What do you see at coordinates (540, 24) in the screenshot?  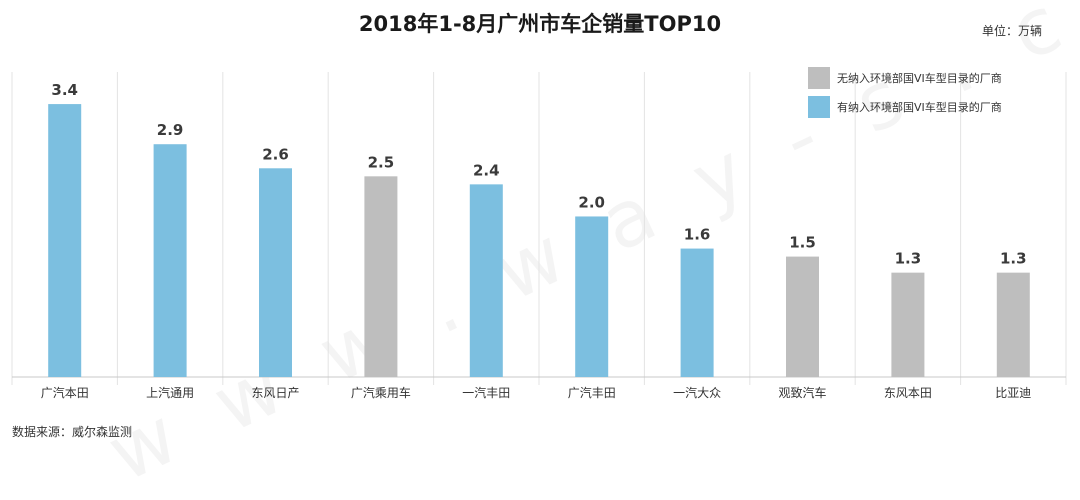 I see `chart-title: 2018年1-8月广州市车企销量TOP10` at bounding box center [540, 24].